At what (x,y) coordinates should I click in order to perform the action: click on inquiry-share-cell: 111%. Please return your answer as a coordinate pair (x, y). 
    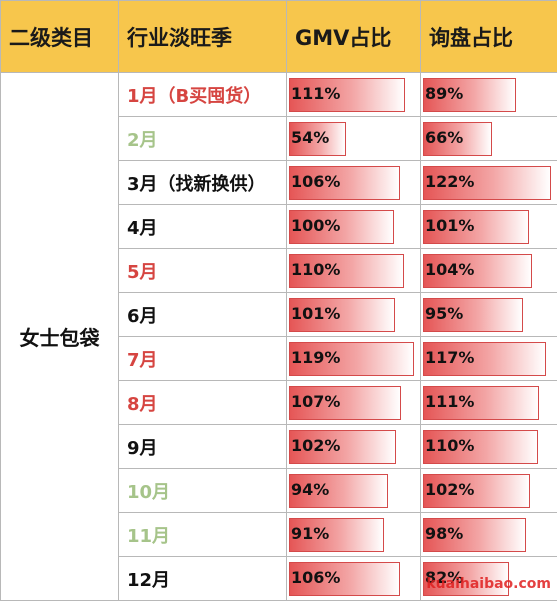
    Looking at the image, I should click on (489, 403).